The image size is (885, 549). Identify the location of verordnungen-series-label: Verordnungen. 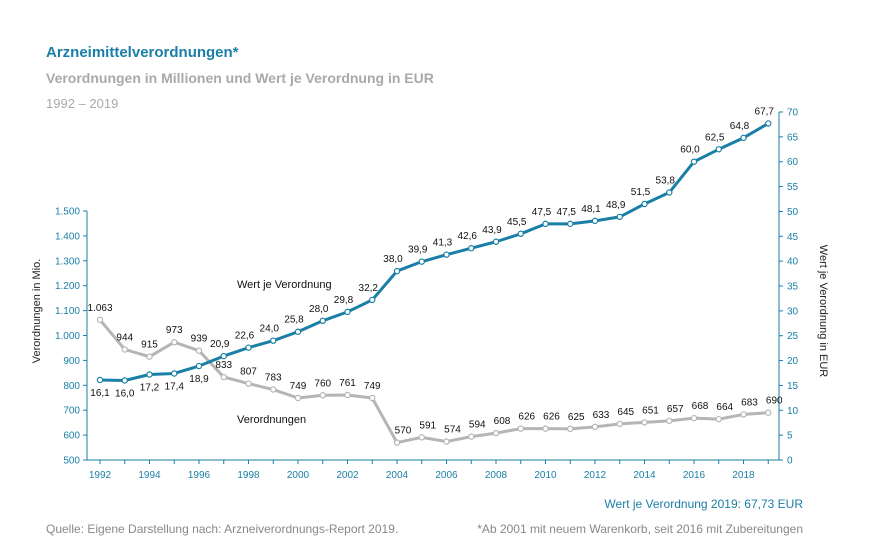
(271, 420).